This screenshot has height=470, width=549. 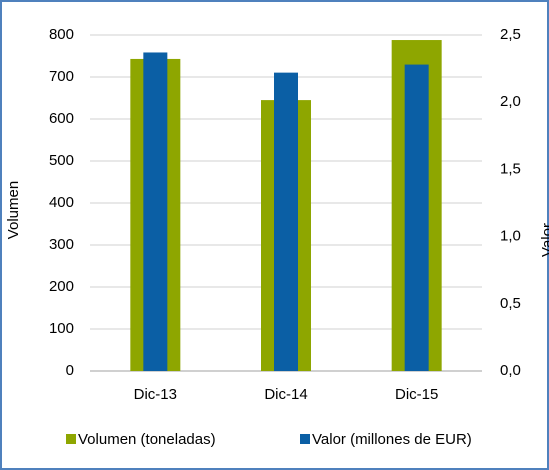 What do you see at coordinates (285, 394) in the screenshot?
I see `x-tick-label: Dic-14` at bounding box center [285, 394].